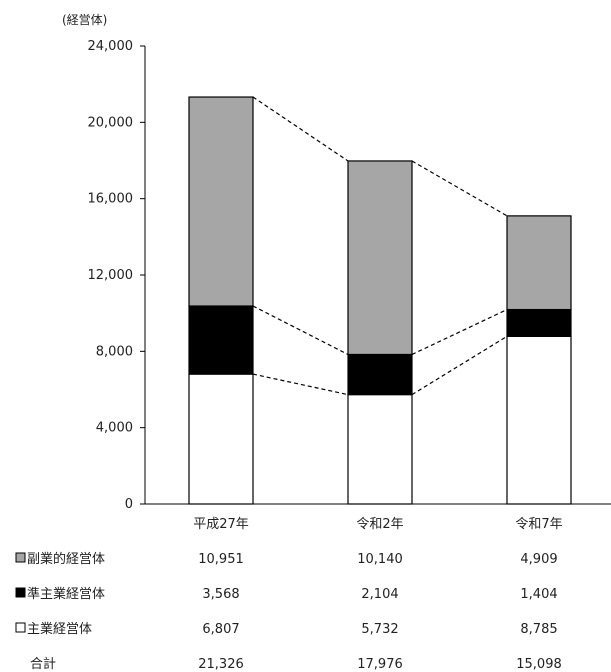 The image size is (611, 672). I want to click on table-cell: 5,732, so click(379, 629).